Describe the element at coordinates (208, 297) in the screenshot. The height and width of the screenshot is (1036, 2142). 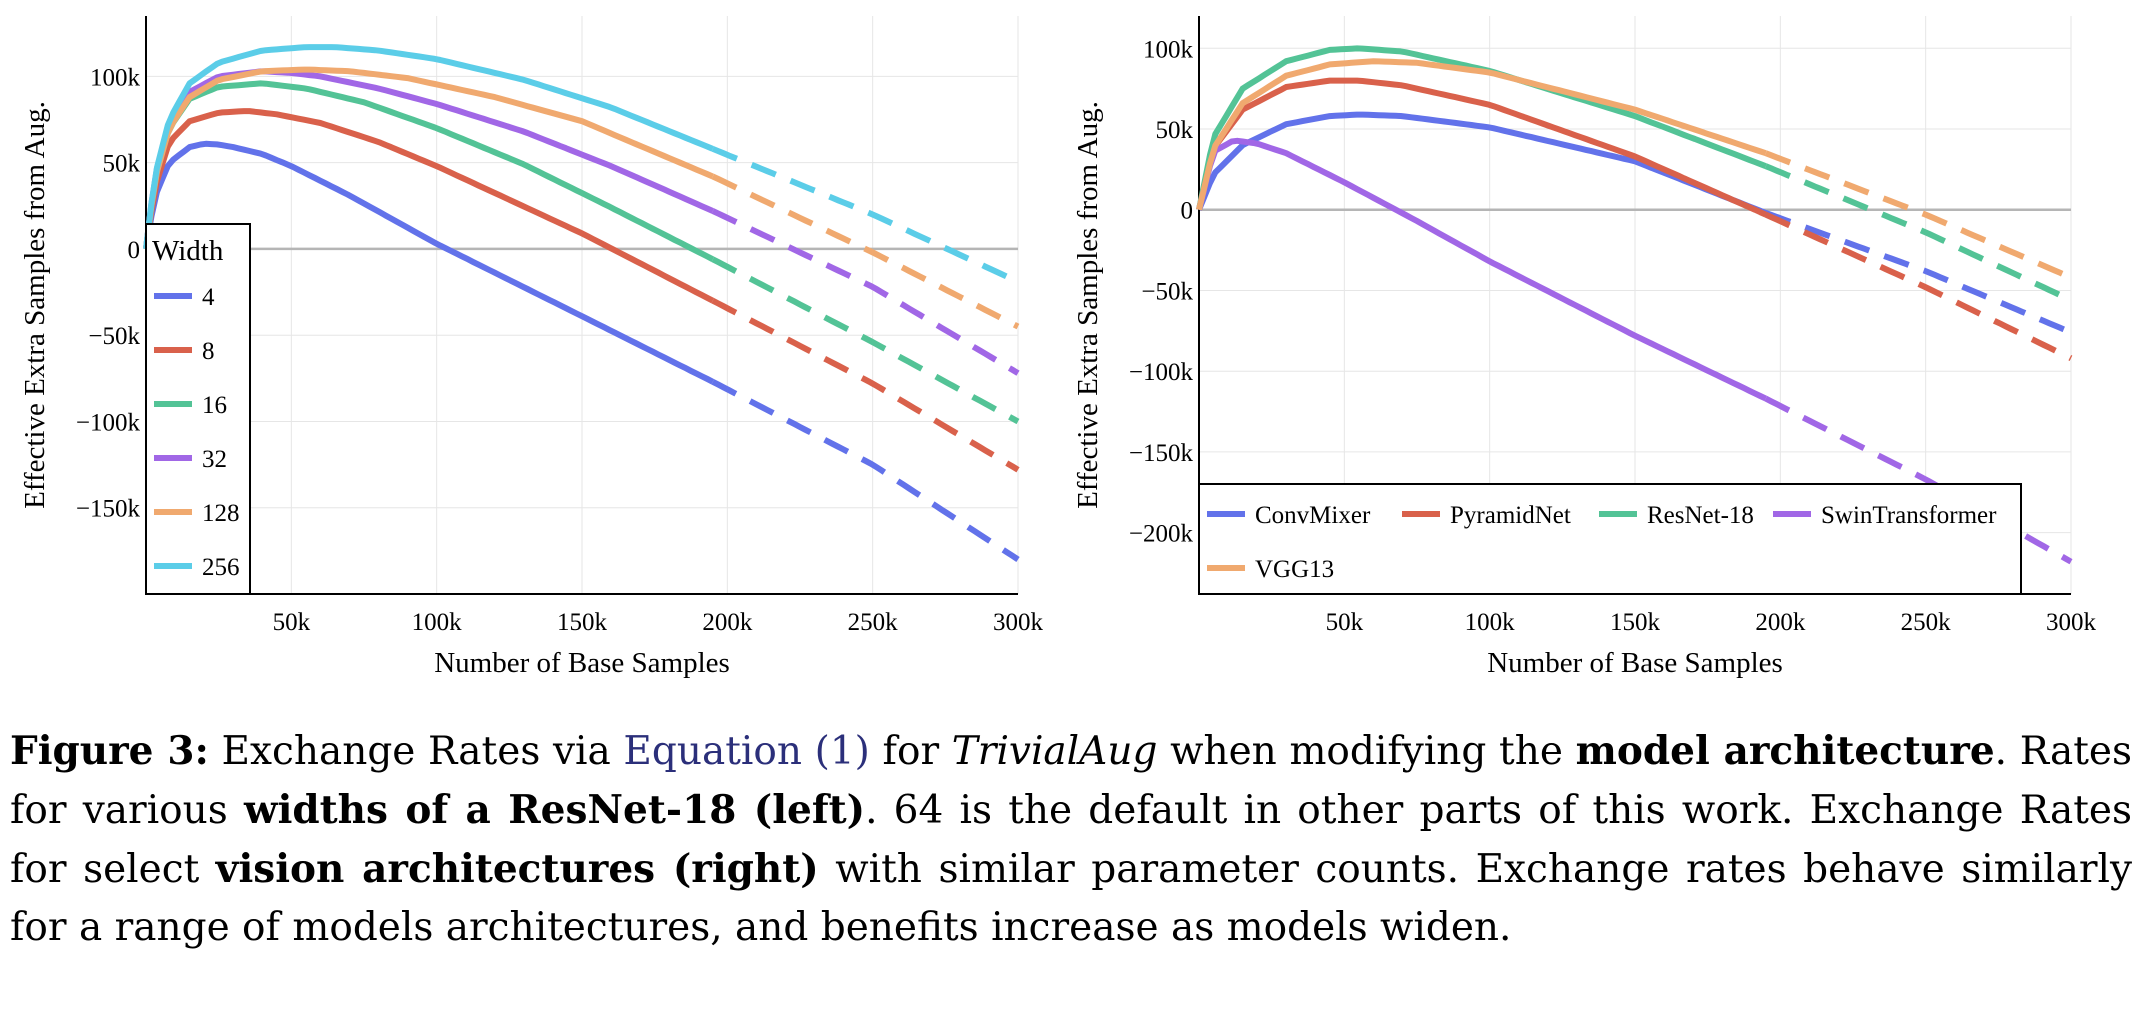
I see `legend-label: 4` at that location.